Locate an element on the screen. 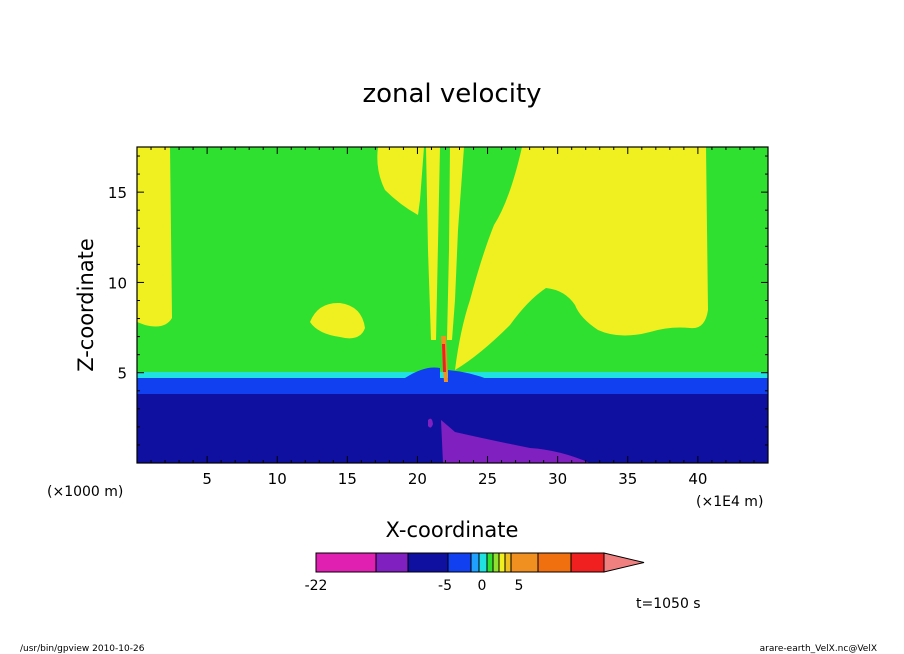  x-unit-right-label: (×1E4 m) is located at coordinates (729, 502).